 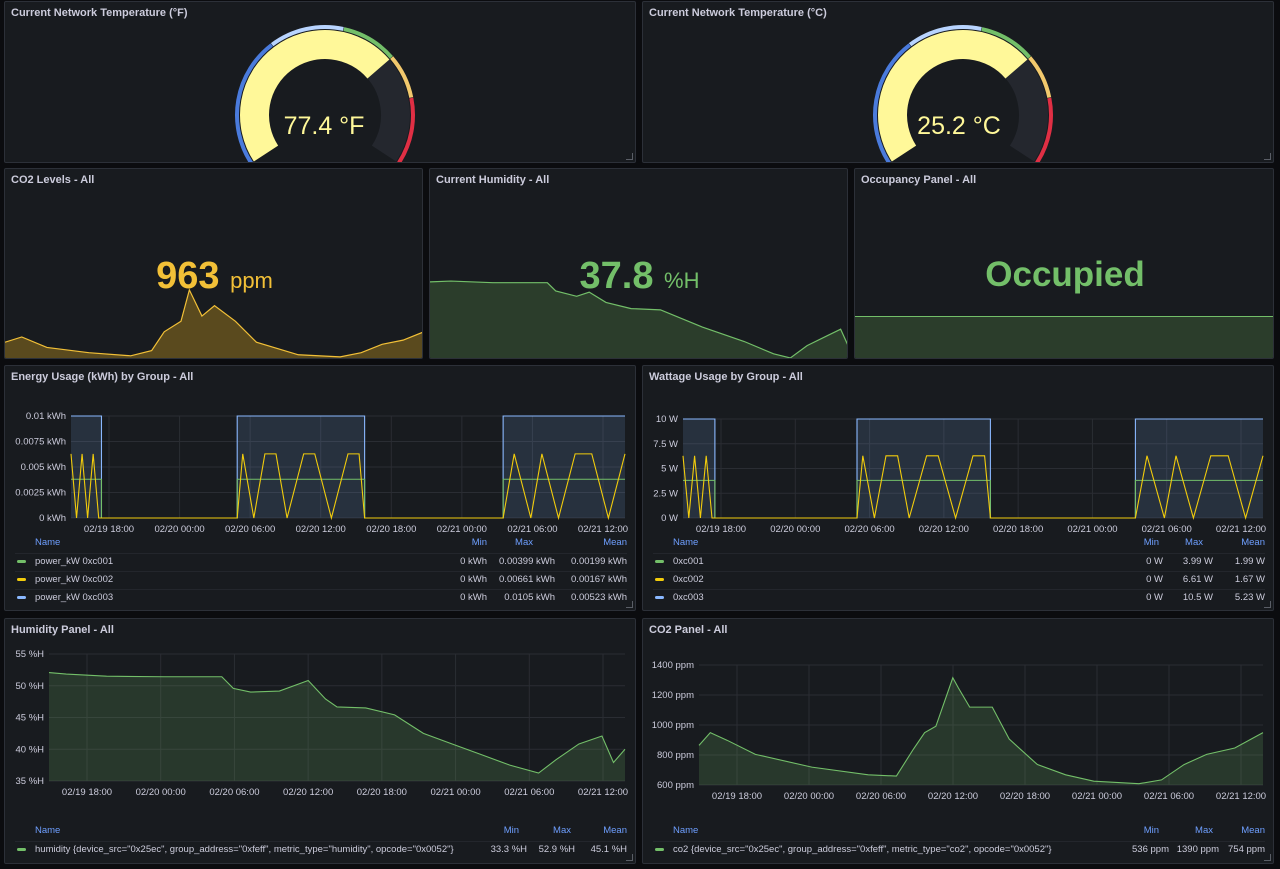 I want to click on temp-c-panel: Current Network Temperature (°C) 25.2 °C, so click(x=958, y=82).